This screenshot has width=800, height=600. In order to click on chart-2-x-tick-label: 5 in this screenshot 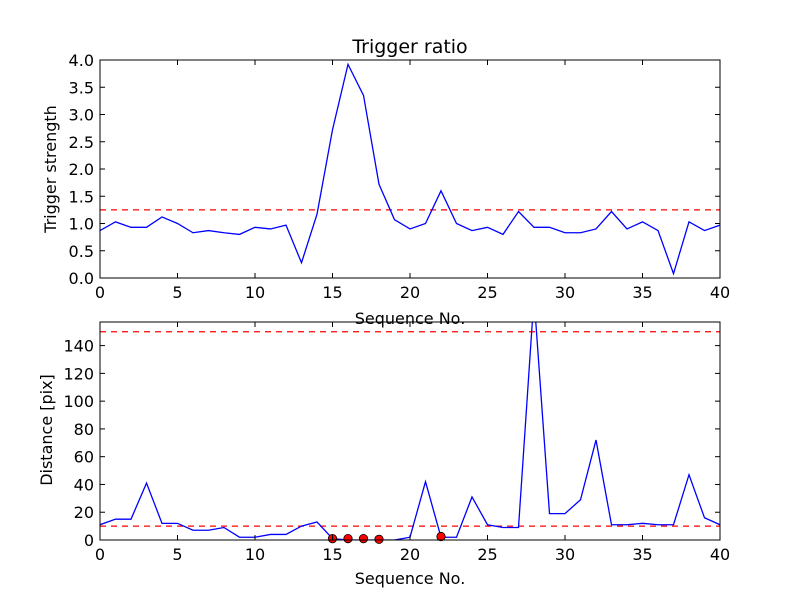, I will do `click(177, 554)`.